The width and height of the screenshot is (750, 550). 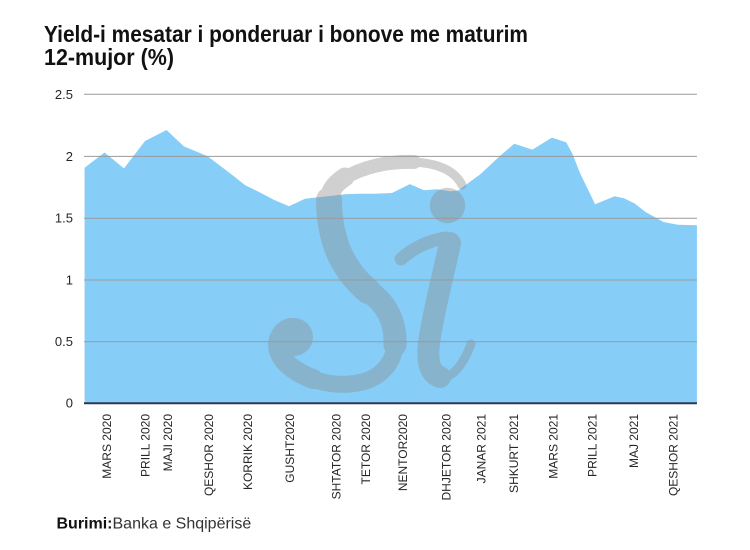 What do you see at coordinates (107, 446) in the screenshot?
I see `svg-text: MARS 2020` at bounding box center [107, 446].